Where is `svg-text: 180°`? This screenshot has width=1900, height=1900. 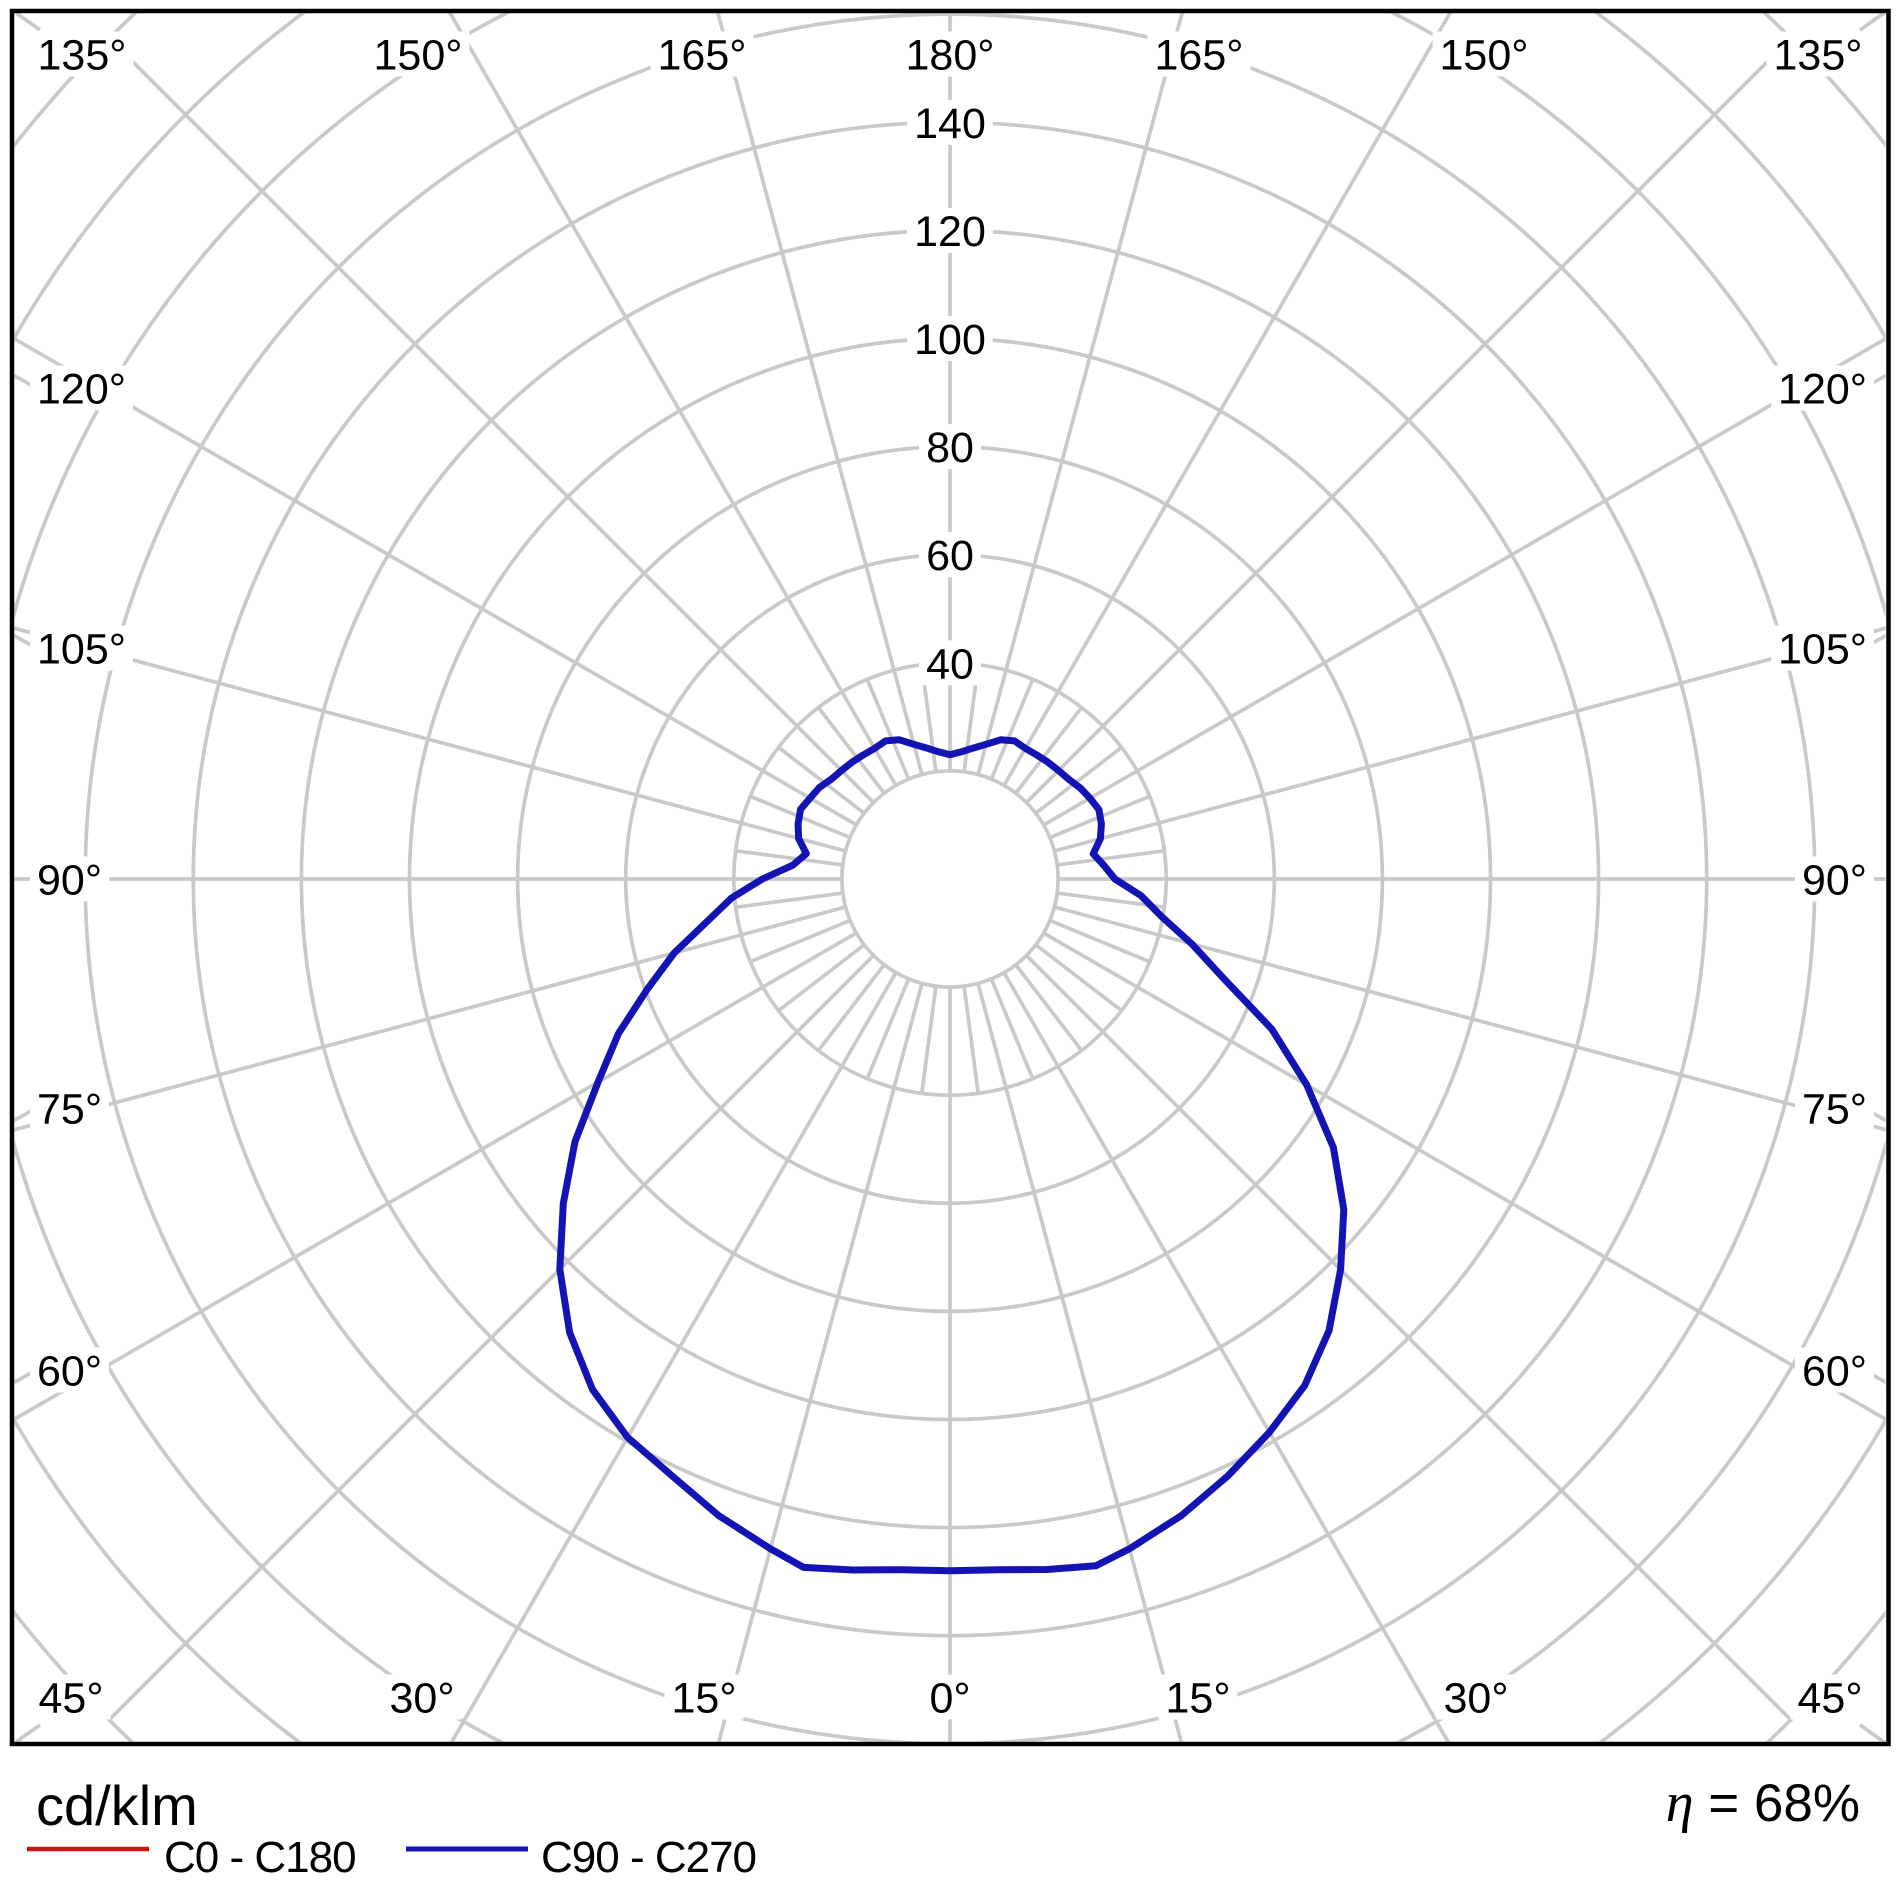 svg-text: 180° is located at coordinates (950, 56).